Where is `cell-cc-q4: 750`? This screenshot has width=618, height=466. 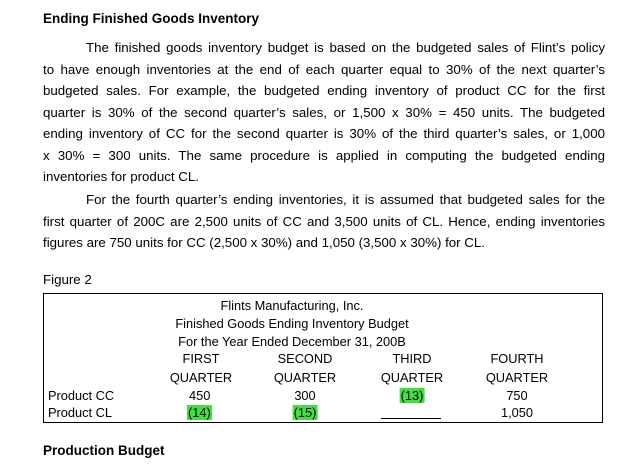 cell-cc-q4: 750 is located at coordinates (517, 395).